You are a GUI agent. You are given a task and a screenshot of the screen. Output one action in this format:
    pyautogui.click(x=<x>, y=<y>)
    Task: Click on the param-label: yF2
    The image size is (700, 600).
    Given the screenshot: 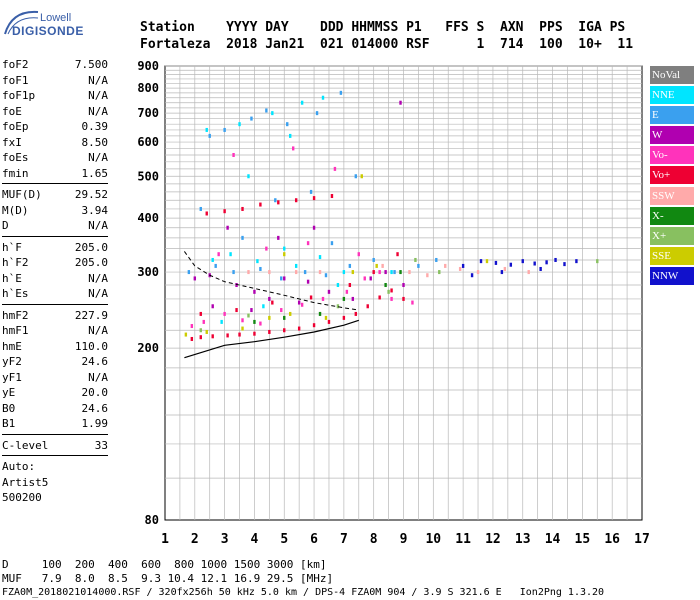 What is the action you would take?
    pyautogui.click(x=12, y=361)
    